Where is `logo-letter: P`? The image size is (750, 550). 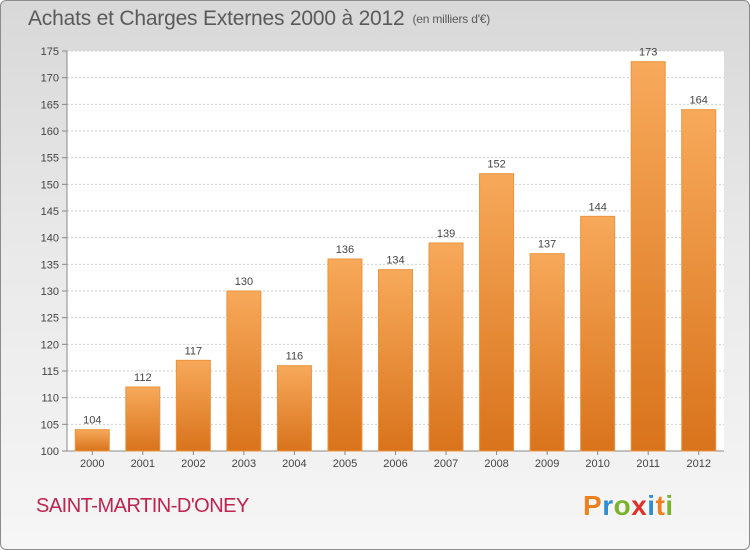 logo-letter: P is located at coordinates (593, 505).